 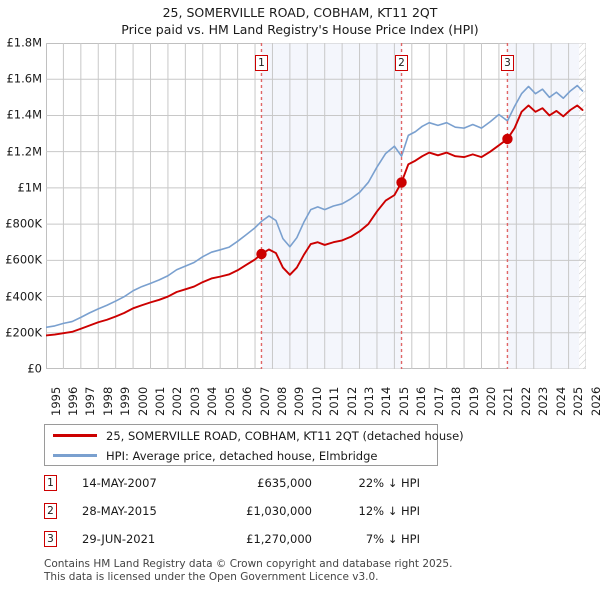 What do you see at coordinates (160, 401) in the screenshot?
I see `x-tick-label: 2001` at bounding box center [160, 401].